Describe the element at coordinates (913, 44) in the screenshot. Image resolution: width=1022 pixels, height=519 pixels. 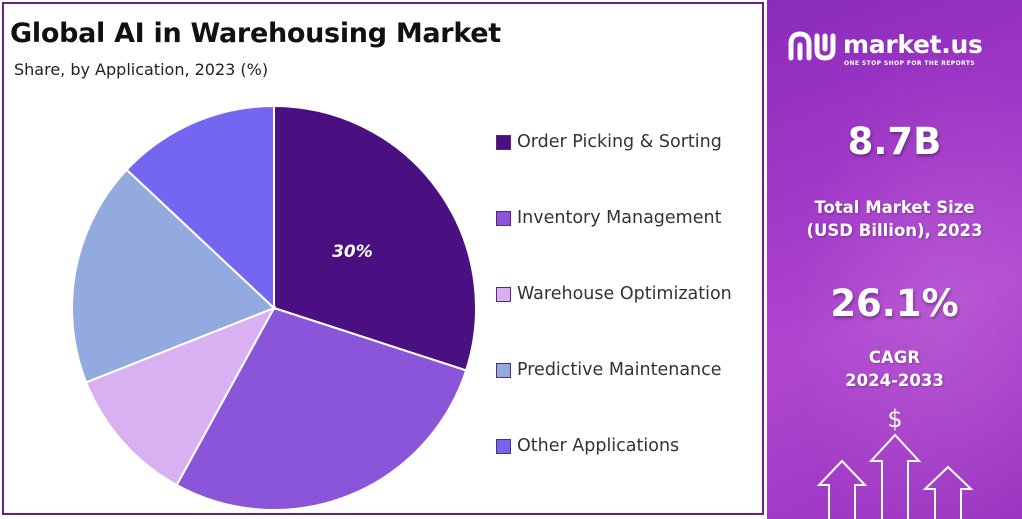
I see `brand-name: market.us` at that location.